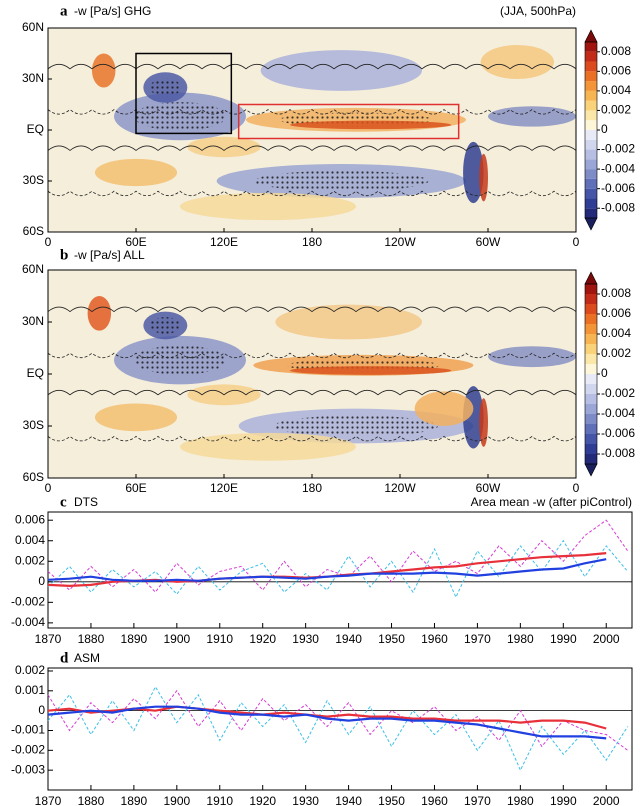  Describe the element at coordinates (348, 800) in the screenshot. I see `x-tick-label: 1940` at that location.